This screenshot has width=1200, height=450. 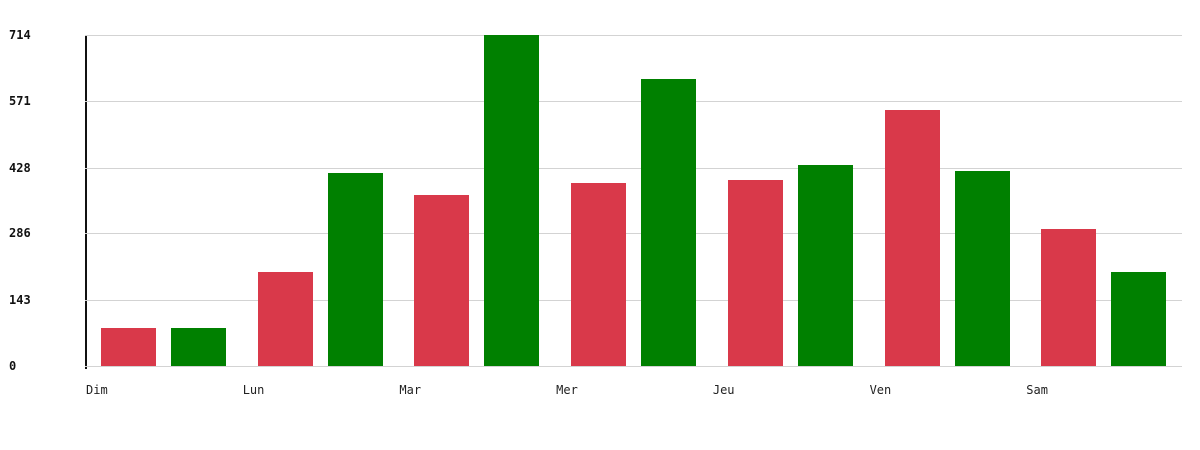 I want to click on bar-dim-red-series, so click(x=128, y=346).